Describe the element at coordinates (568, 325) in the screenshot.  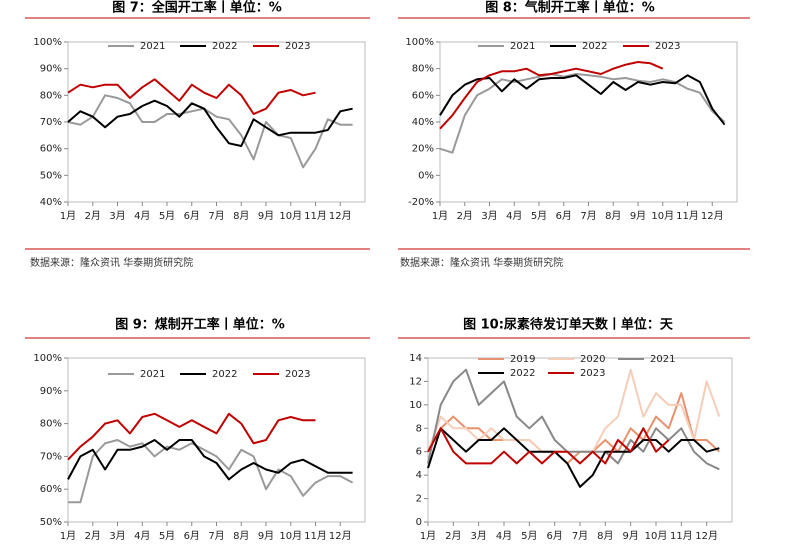
I see `chart-title: 图 10:尿素待发订单天数丨单位：天` at that location.